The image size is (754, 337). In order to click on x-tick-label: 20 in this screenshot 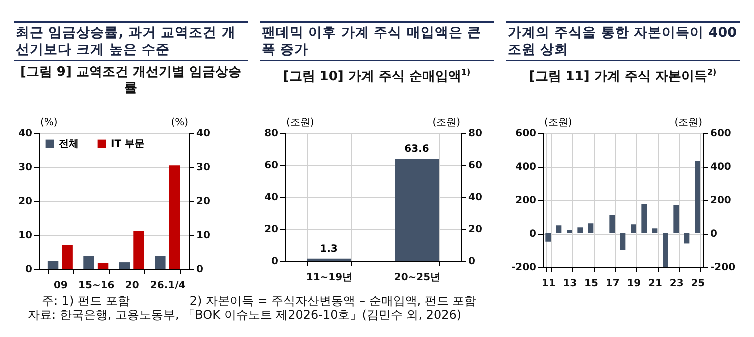, I will do `click(132, 286)`.